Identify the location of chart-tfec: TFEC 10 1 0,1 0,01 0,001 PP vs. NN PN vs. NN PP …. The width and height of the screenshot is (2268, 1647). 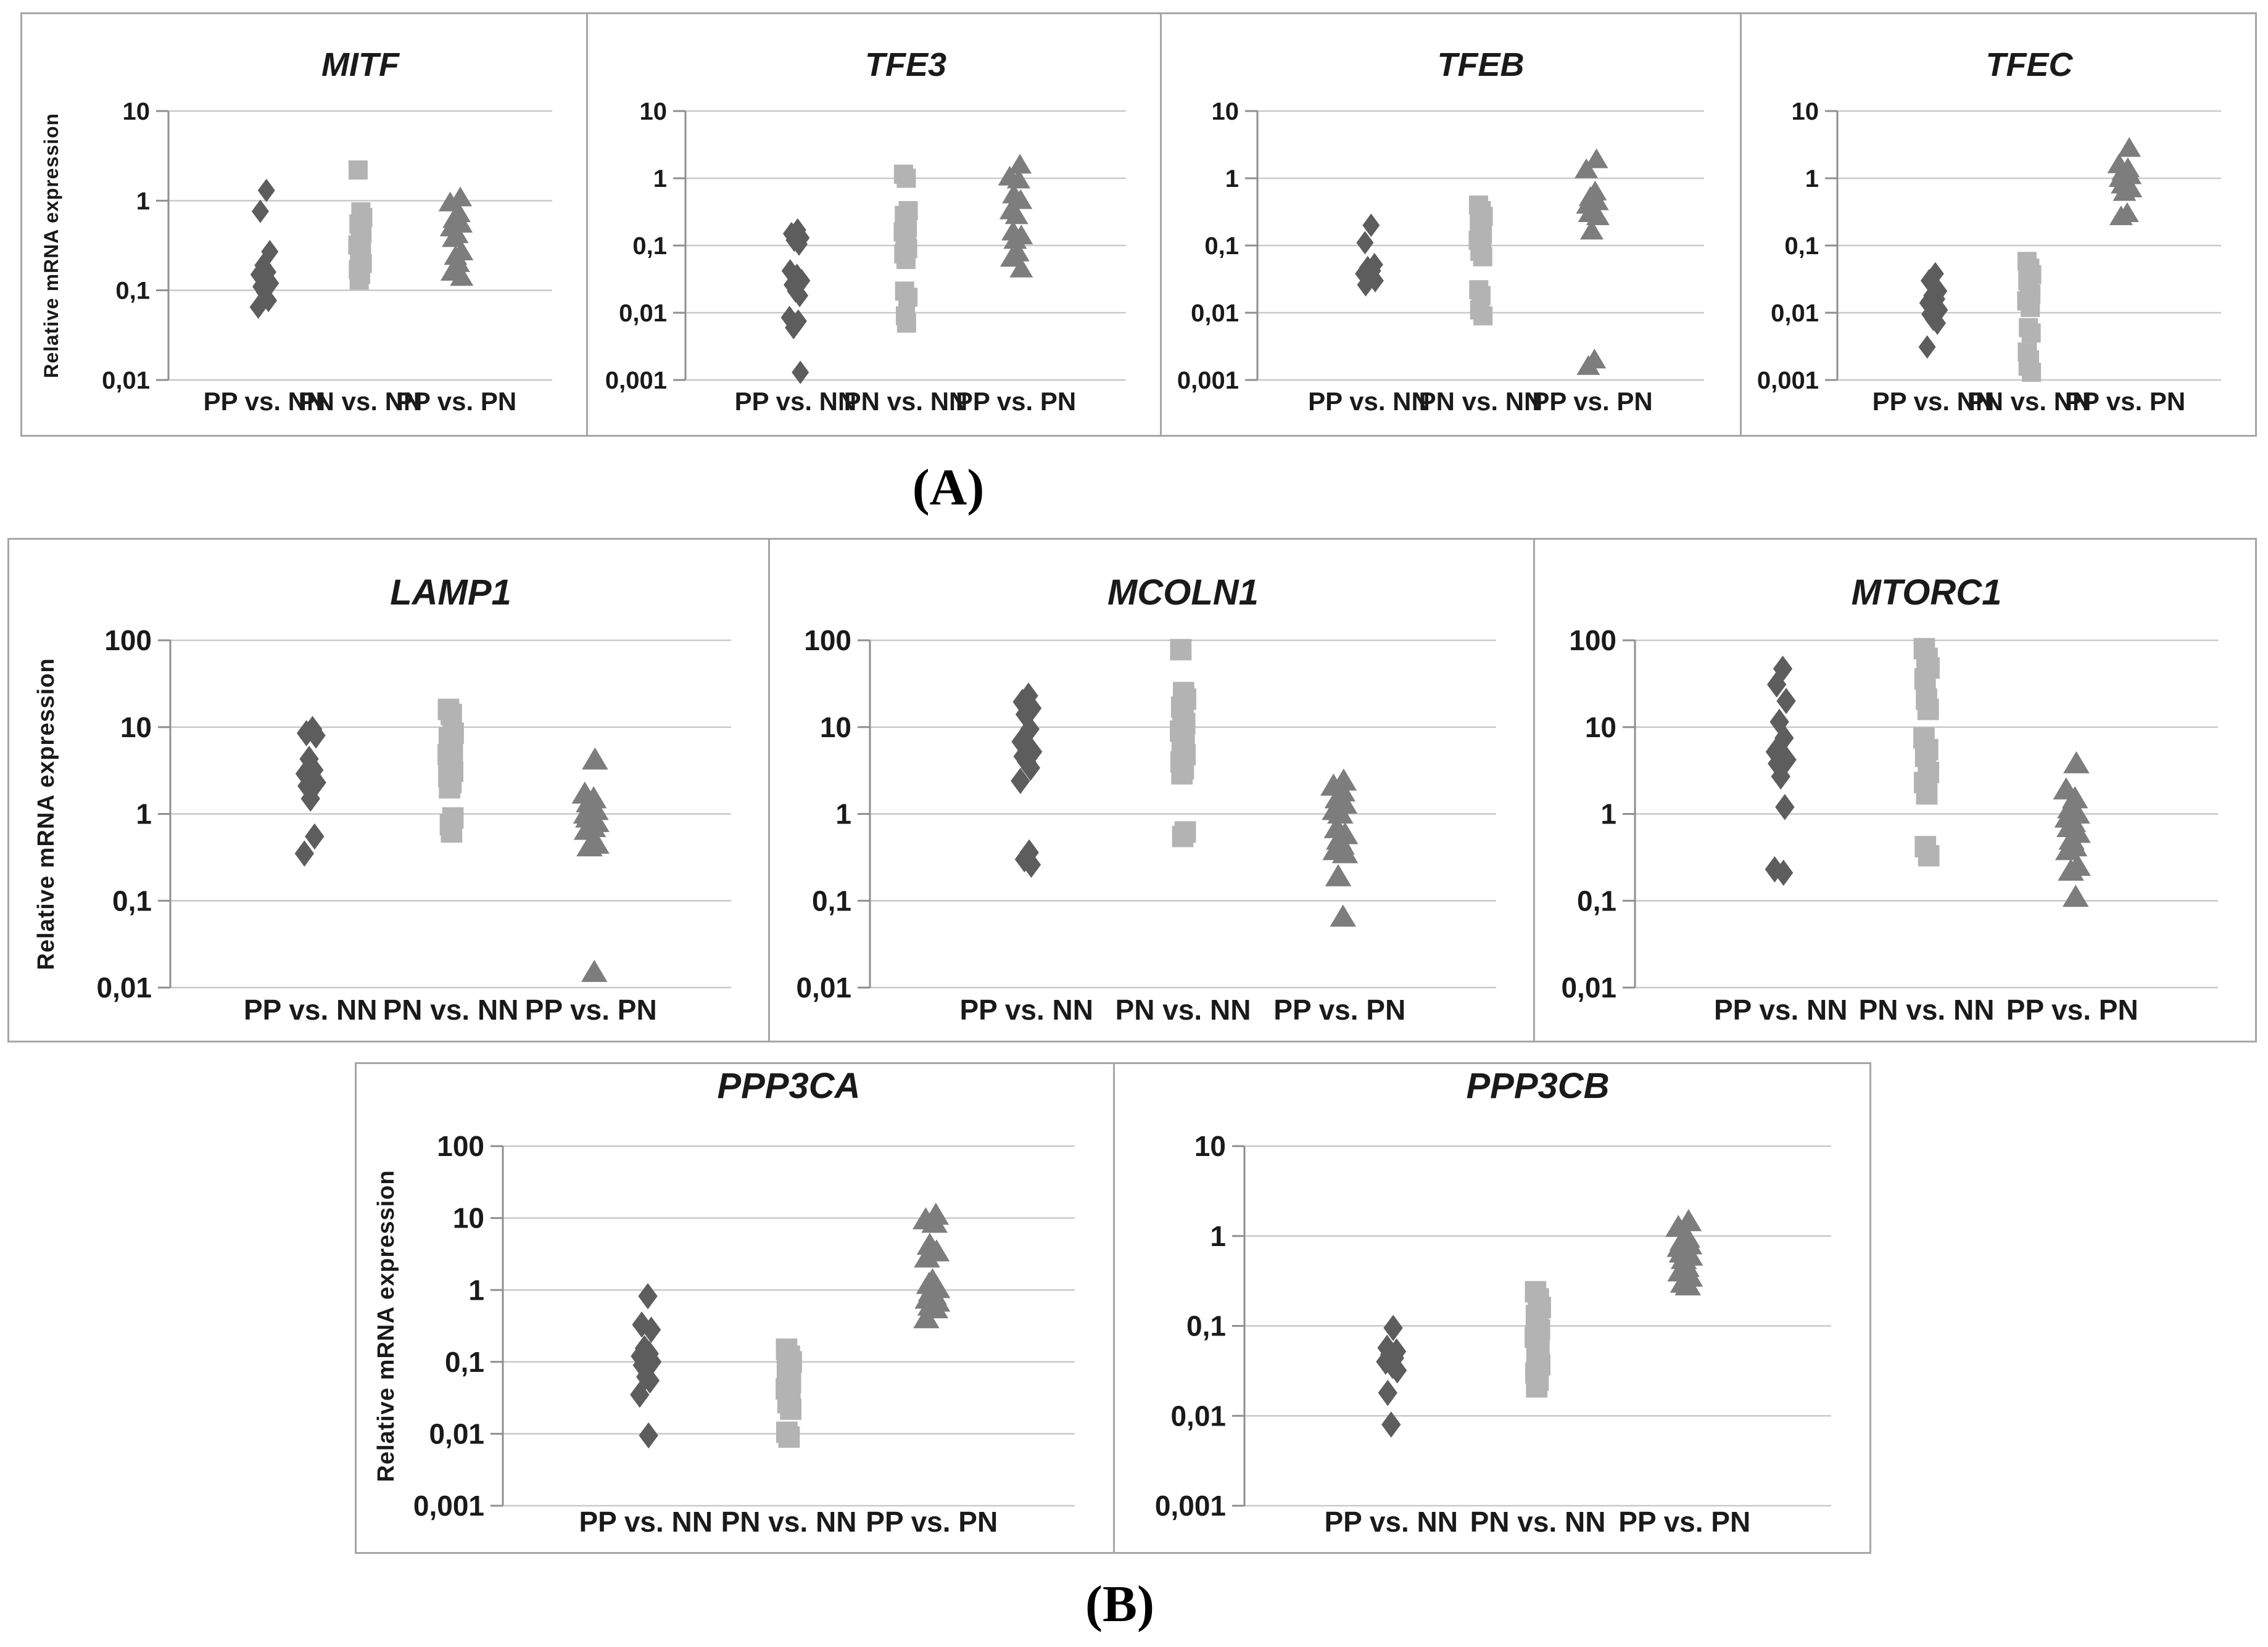
(1998, 224).